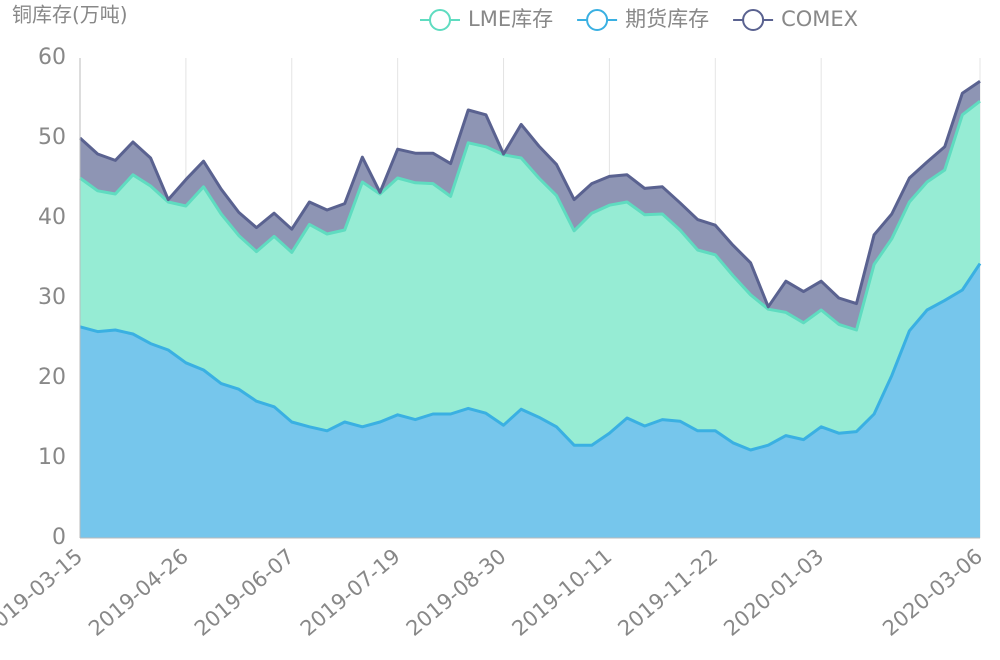 The height and width of the screenshot is (660, 1000). Describe the element at coordinates (52, 57) in the screenshot. I see `y-tick-label: 60` at that location.